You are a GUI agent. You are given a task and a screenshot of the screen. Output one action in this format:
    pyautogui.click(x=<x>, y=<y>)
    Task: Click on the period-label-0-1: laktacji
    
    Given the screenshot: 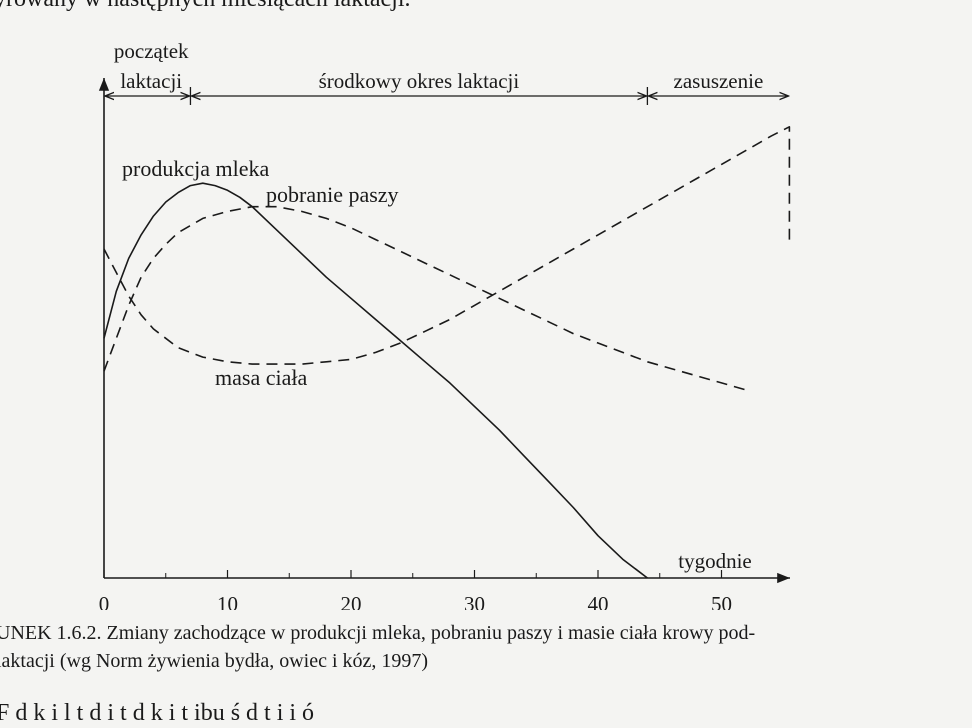 What is the action you would take?
    pyautogui.click(x=151, y=81)
    